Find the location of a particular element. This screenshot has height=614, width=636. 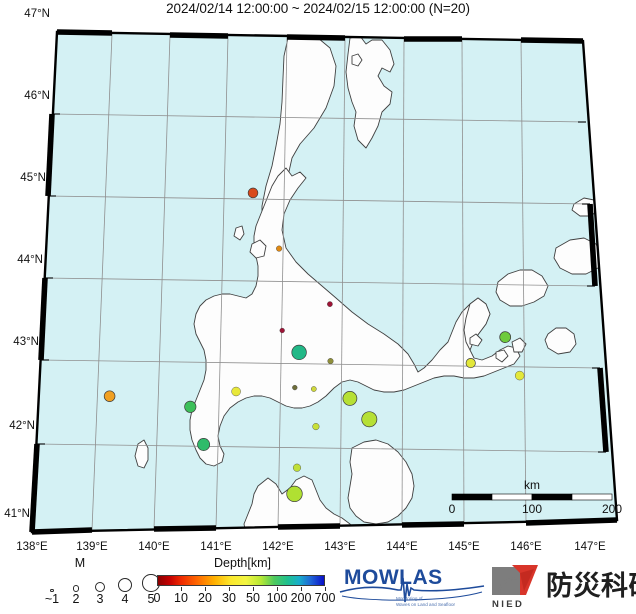

nied-logo-svg: NIED 防災科研 is located at coordinates (564, 587).